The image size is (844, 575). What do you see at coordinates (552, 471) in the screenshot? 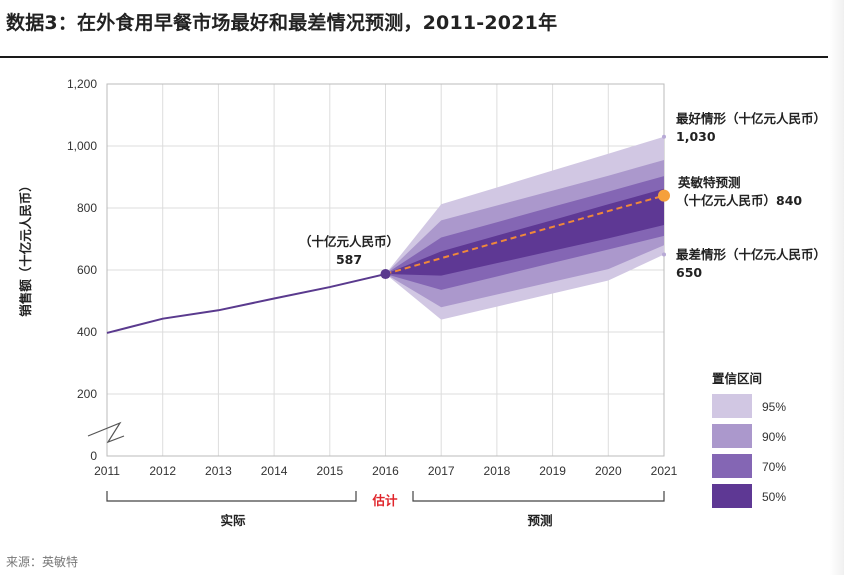
I see `x-tick-label: 2019` at bounding box center [552, 471].